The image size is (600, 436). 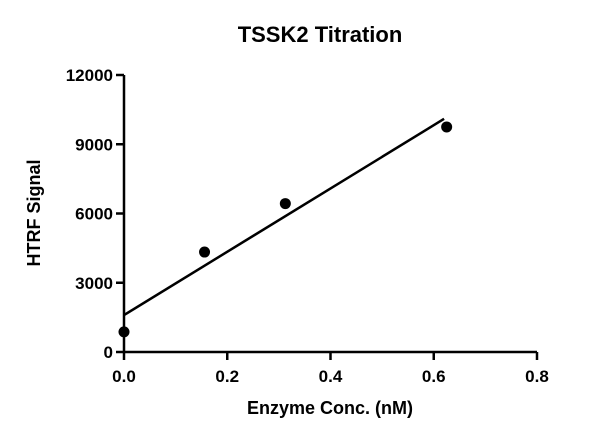 What do you see at coordinates (331, 376) in the screenshot?
I see `x-tick-label: 0.4` at bounding box center [331, 376].